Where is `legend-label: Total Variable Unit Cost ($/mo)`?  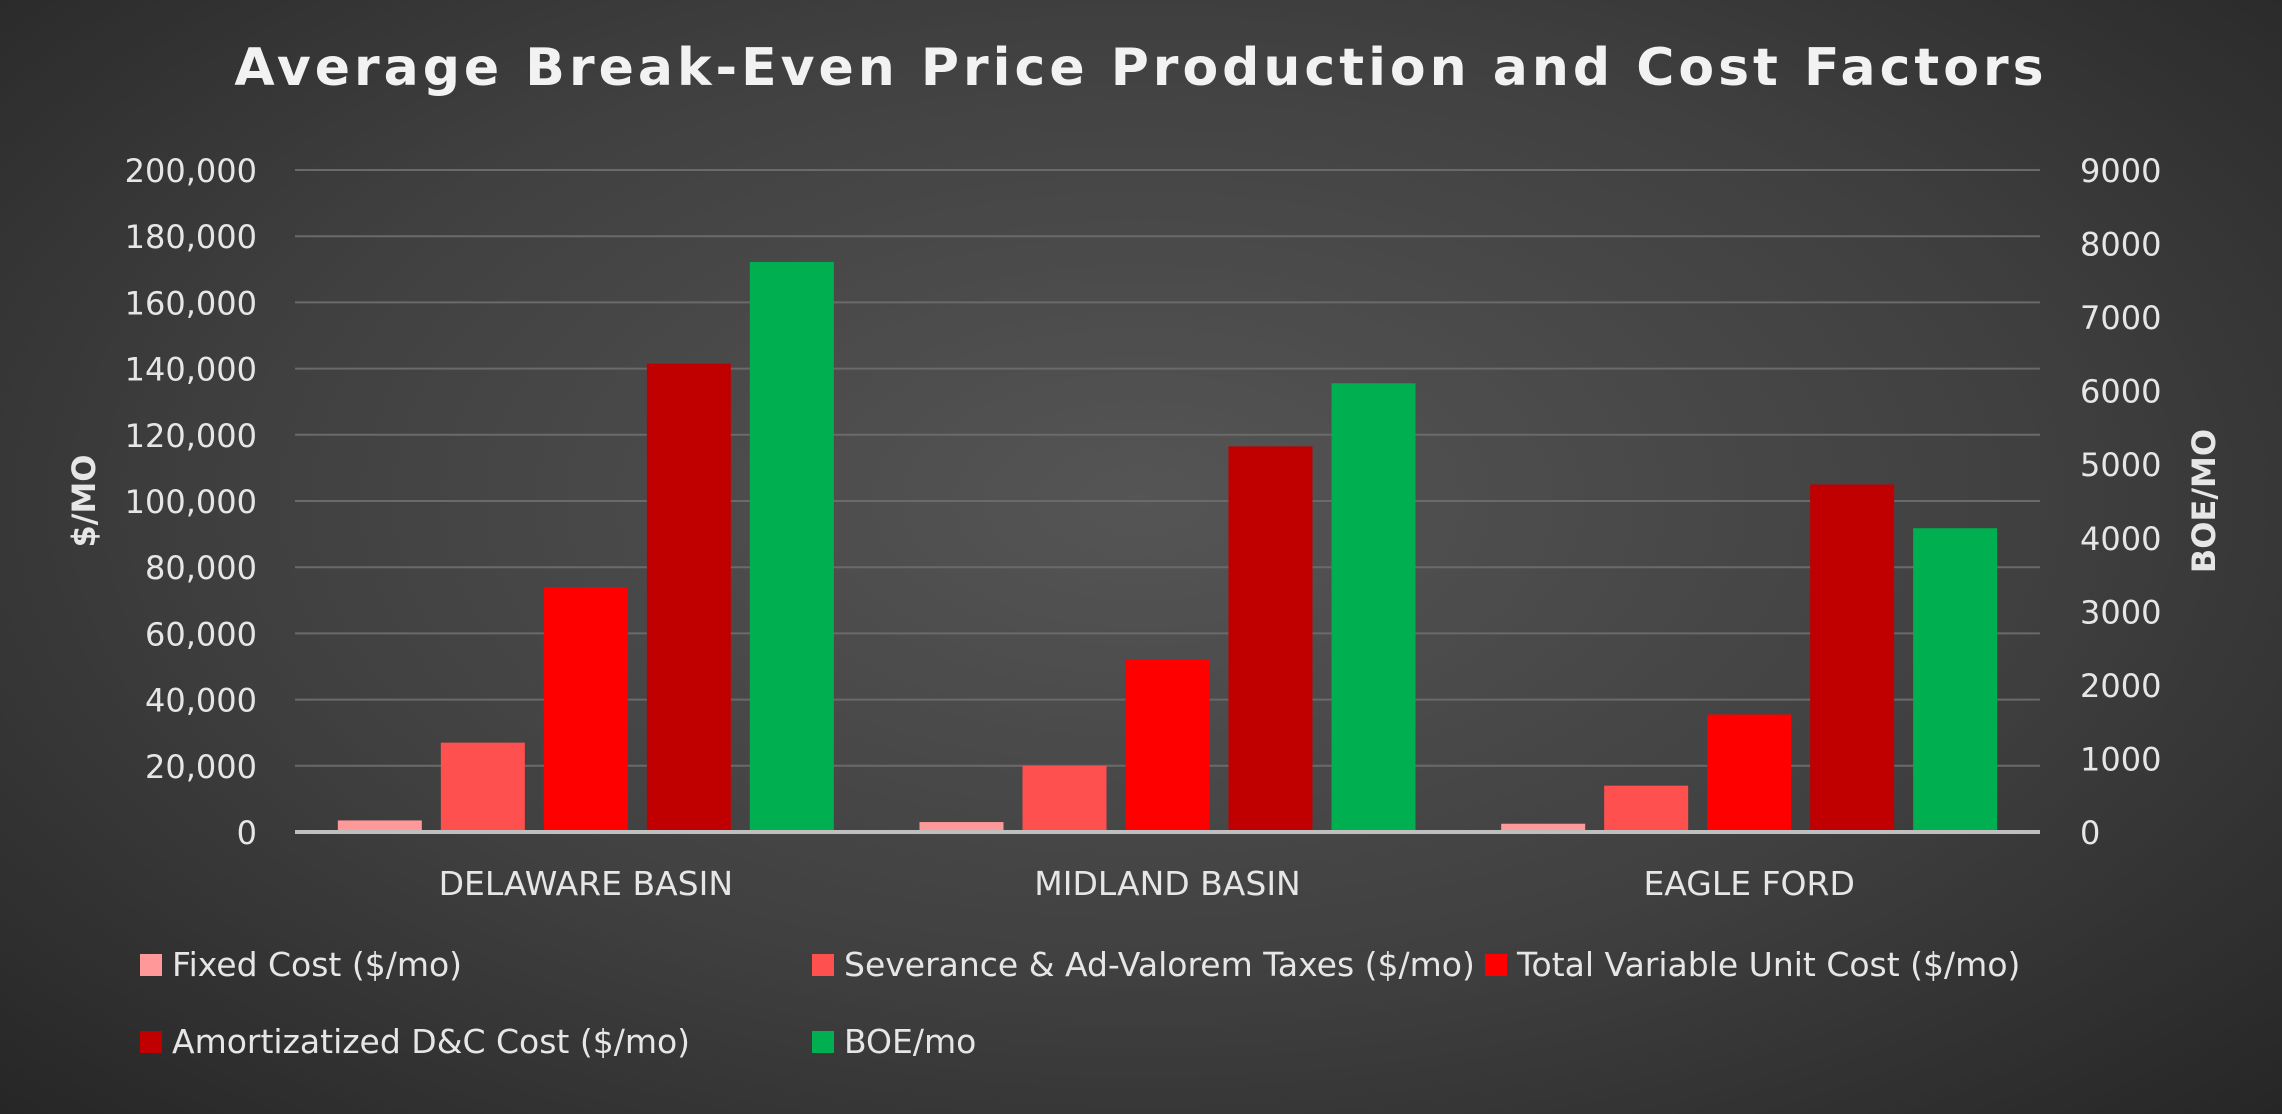
legend-label: Total Variable Unit Cost ($/mo) is located at coordinates (1769, 964).